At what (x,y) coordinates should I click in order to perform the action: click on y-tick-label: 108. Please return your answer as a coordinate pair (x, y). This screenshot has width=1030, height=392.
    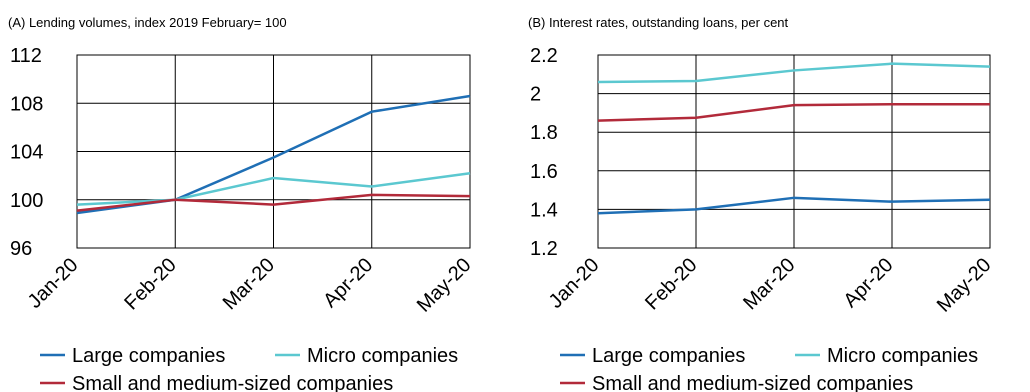
    Looking at the image, I should click on (26, 104).